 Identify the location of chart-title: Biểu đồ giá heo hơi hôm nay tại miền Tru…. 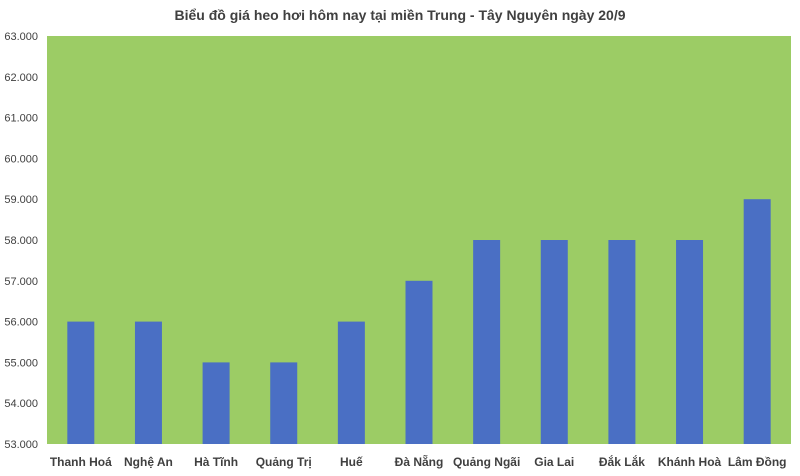
(399, 15).